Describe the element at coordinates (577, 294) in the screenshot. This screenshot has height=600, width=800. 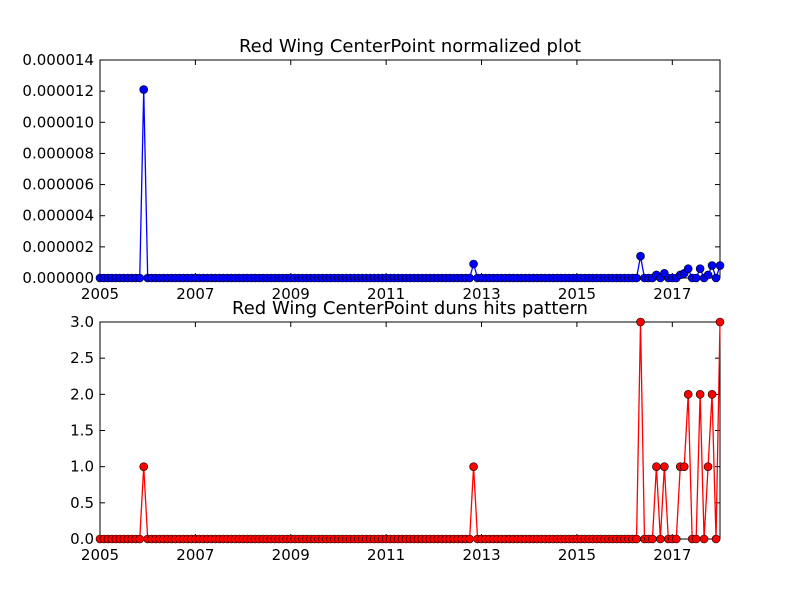
I see `normalized-xtick-label: 2015` at that location.